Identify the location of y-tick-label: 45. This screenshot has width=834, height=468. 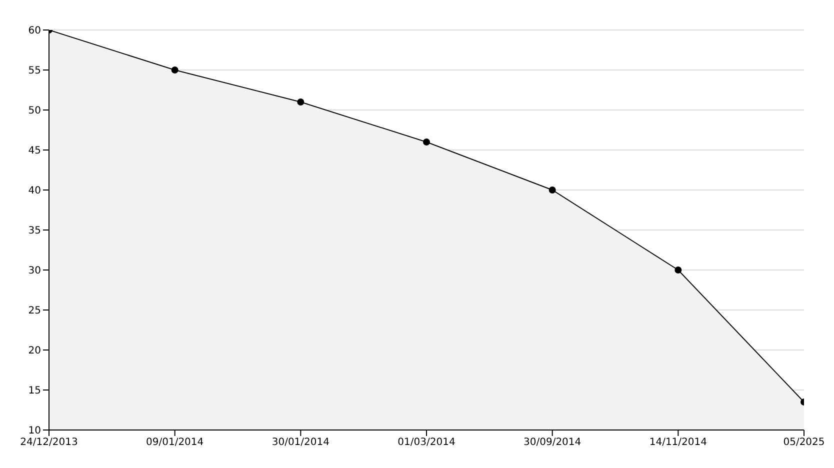
(34, 151).